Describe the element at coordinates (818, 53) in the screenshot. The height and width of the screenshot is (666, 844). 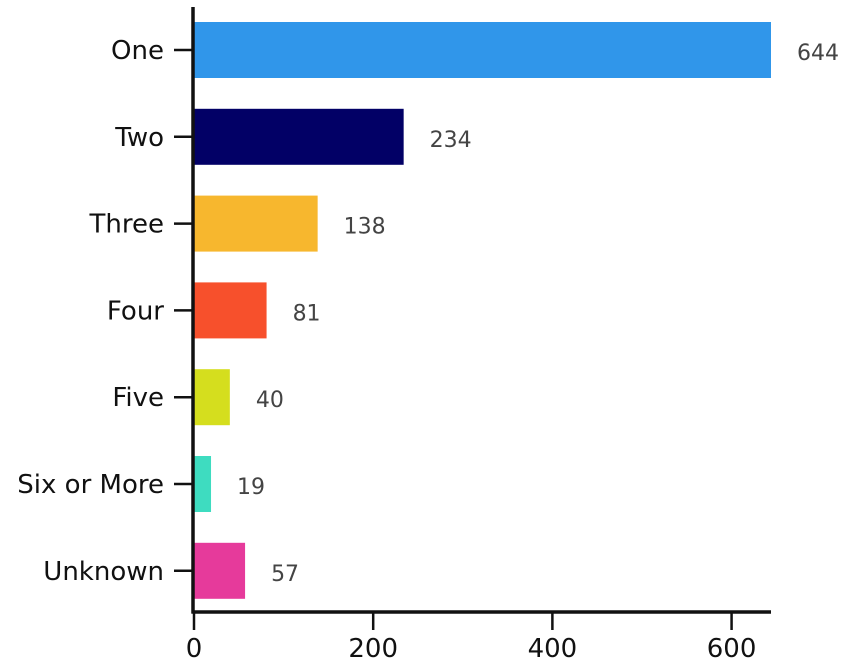
I see `value-label-one: 644` at that location.